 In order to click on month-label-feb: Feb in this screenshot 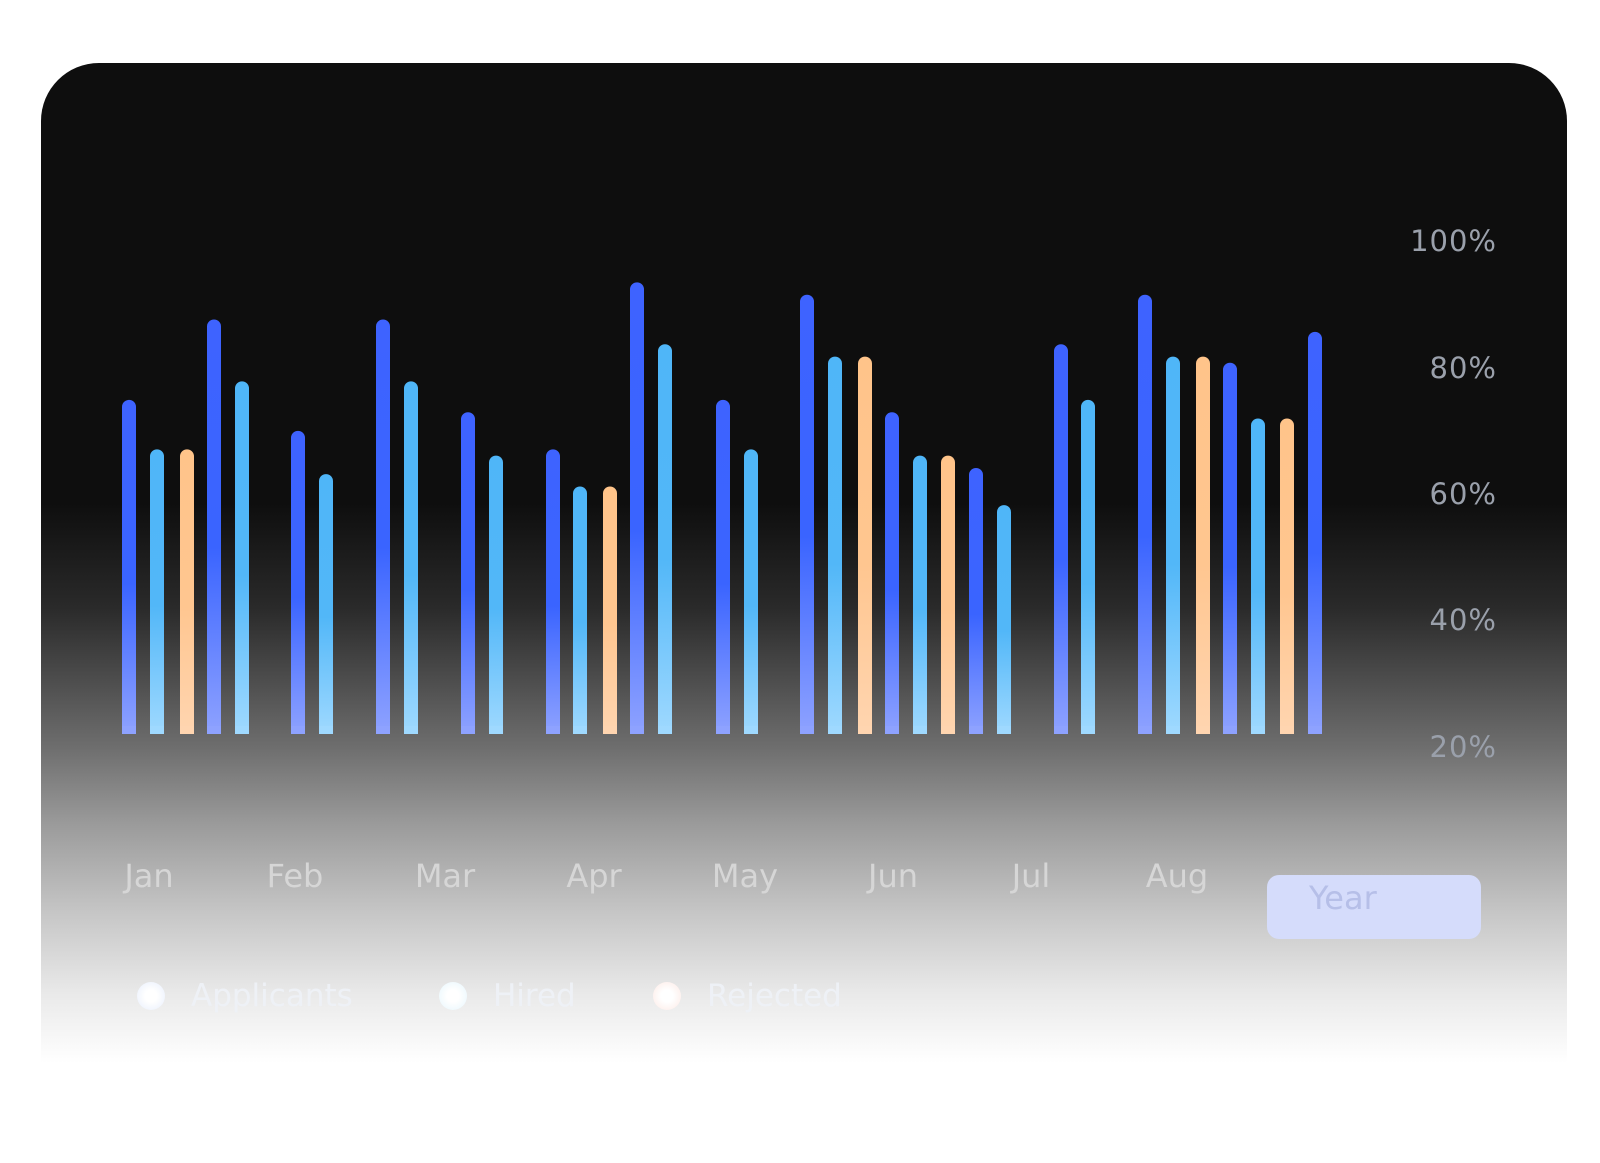, I will do `click(295, 876)`.